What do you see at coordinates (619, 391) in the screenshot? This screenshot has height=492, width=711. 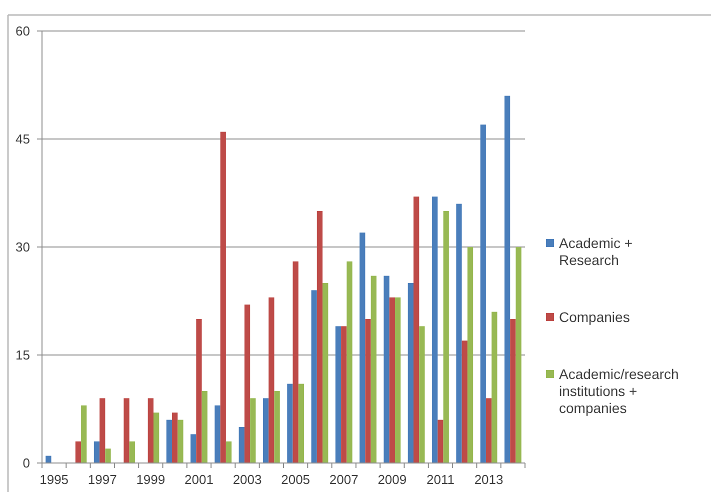 I see `legend-label: Academic/research institutions + companies` at bounding box center [619, 391].